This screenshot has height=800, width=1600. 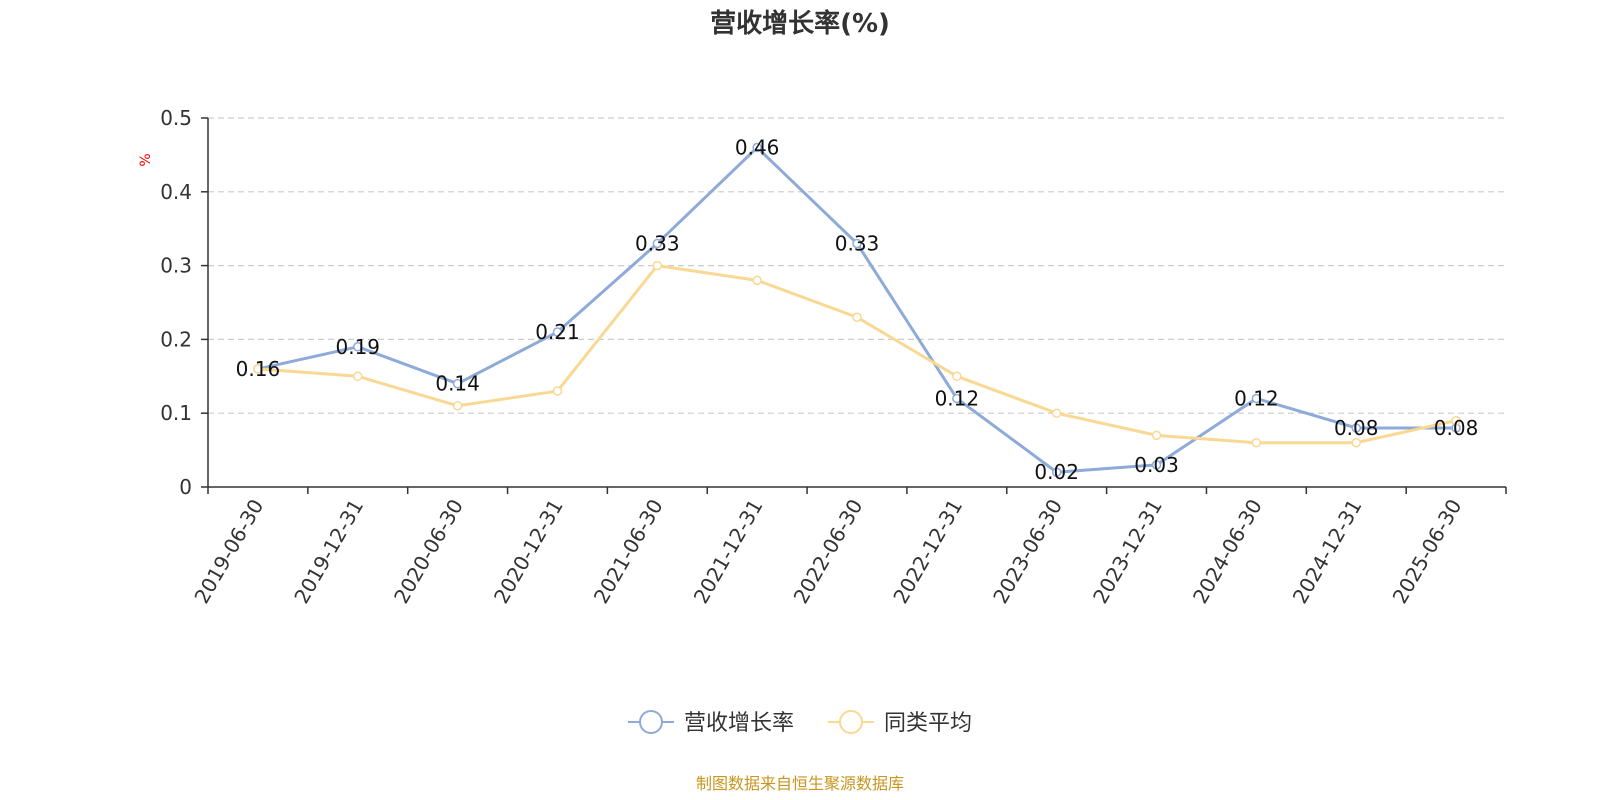 What do you see at coordinates (800, 23) in the screenshot?
I see `chart-title: 营收增长率(%)` at bounding box center [800, 23].